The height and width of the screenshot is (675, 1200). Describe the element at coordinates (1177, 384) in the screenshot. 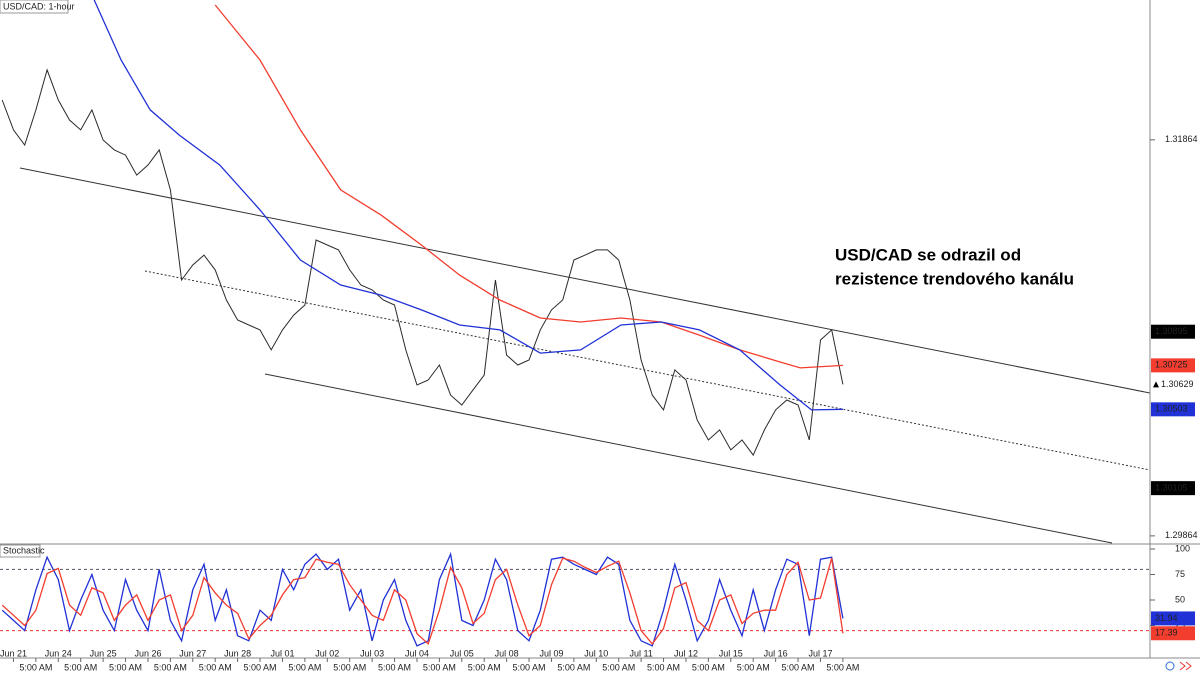

I see `last-price-label: 1.30629` at that location.